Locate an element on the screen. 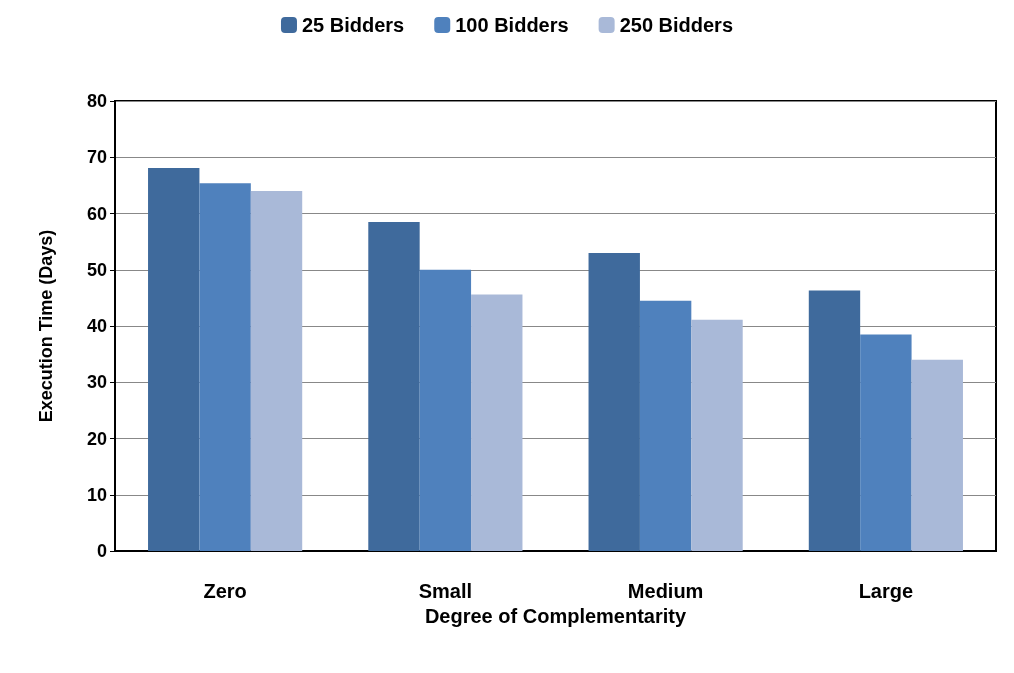 The width and height of the screenshot is (1014, 673). y-tick-label: 60 is located at coordinates (96, 213).